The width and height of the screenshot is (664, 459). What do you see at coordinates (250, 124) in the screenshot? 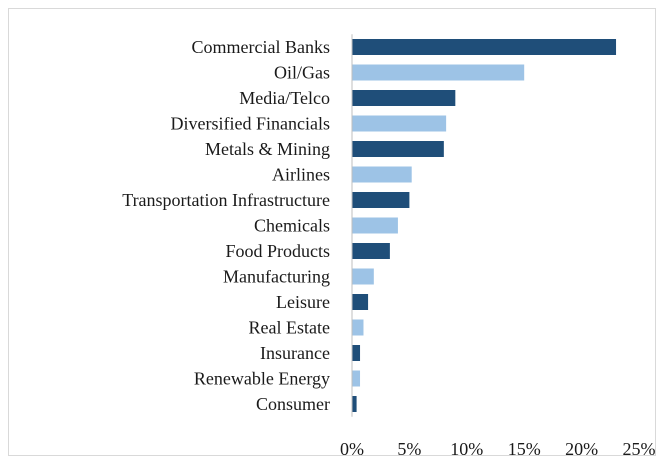
I see `category-label-diversified-financials: Diversified Financials` at bounding box center [250, 124].